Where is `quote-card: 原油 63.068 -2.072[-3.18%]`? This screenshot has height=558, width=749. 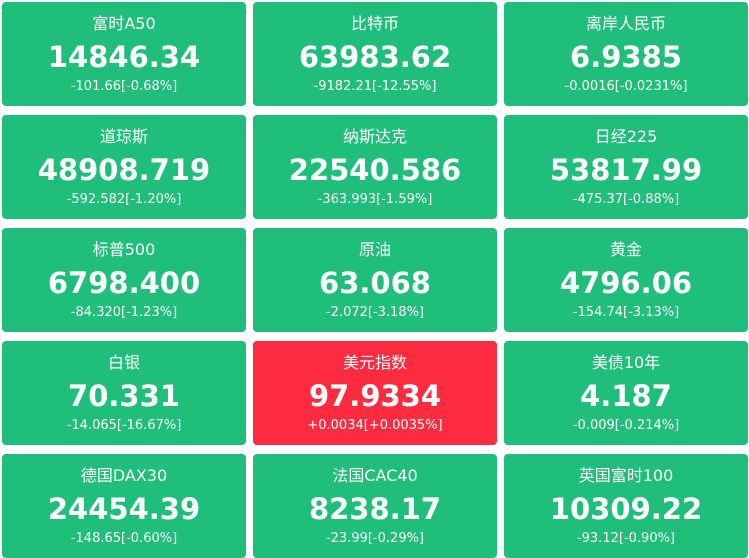
quote-card: 原油 63.068 -2.072[-3.18%] is located at coordinates (375, 280).